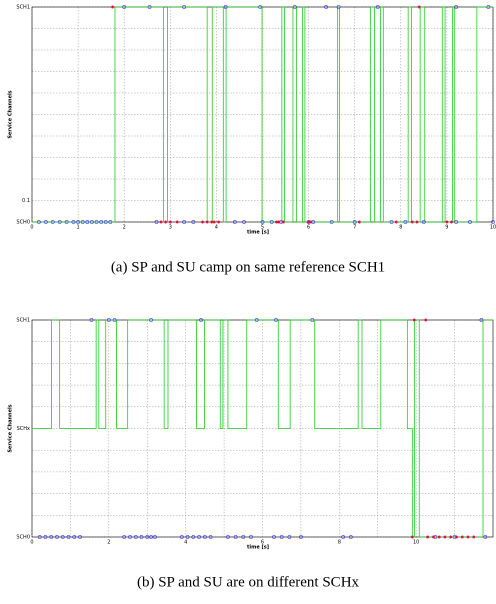 The image size is (496, 604). I want to click on y-tick-label: SCHx, so click(23, 429).